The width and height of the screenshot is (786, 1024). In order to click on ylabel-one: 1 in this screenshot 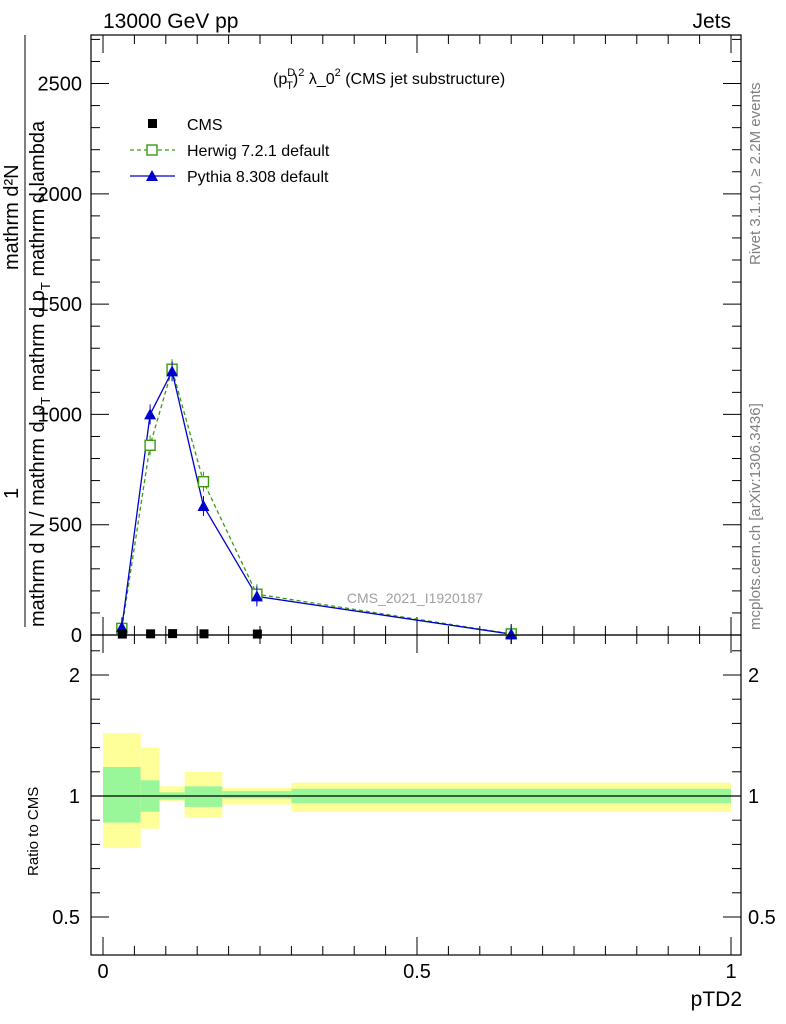, I will do `click(12, 493)`.